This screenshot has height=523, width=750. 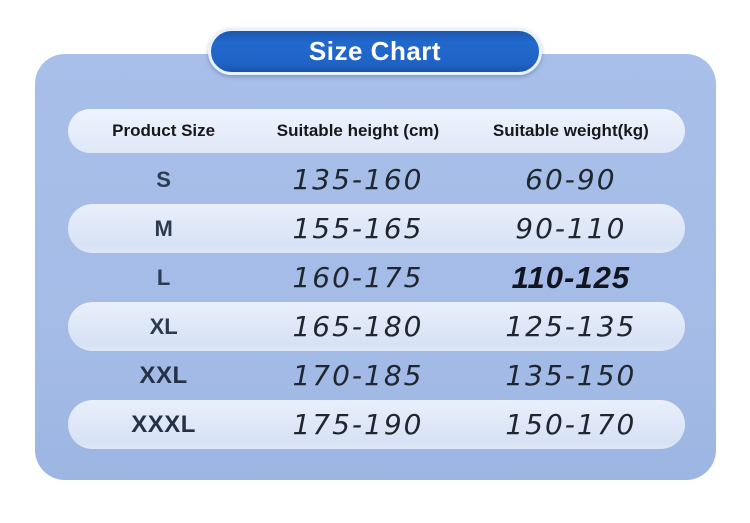 What do you see at coordinates (571, 179) in the screenshot?
I see `weight-cell: 60-90` at bounding box center [571, 179].